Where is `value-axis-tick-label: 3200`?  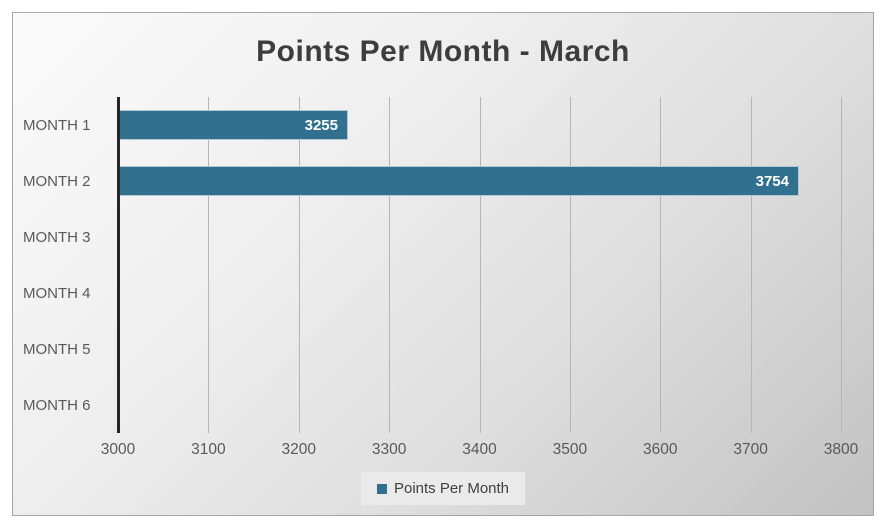 value-axis-tick-label: 3200 is located at coordinates (298, 449).